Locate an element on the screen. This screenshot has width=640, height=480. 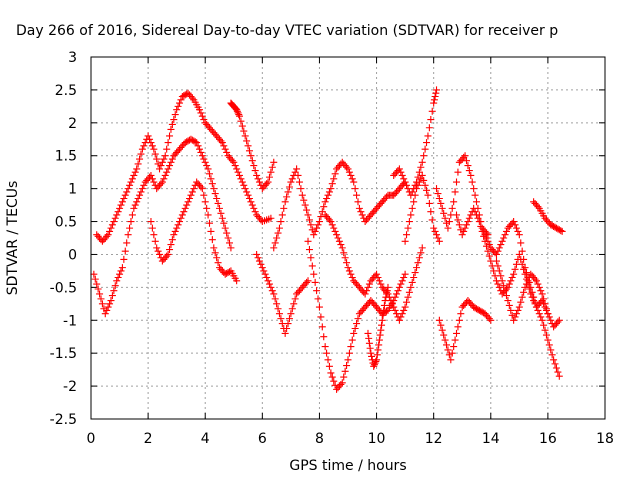
y-tick-label: 0 is located at coordinates (72, 255).